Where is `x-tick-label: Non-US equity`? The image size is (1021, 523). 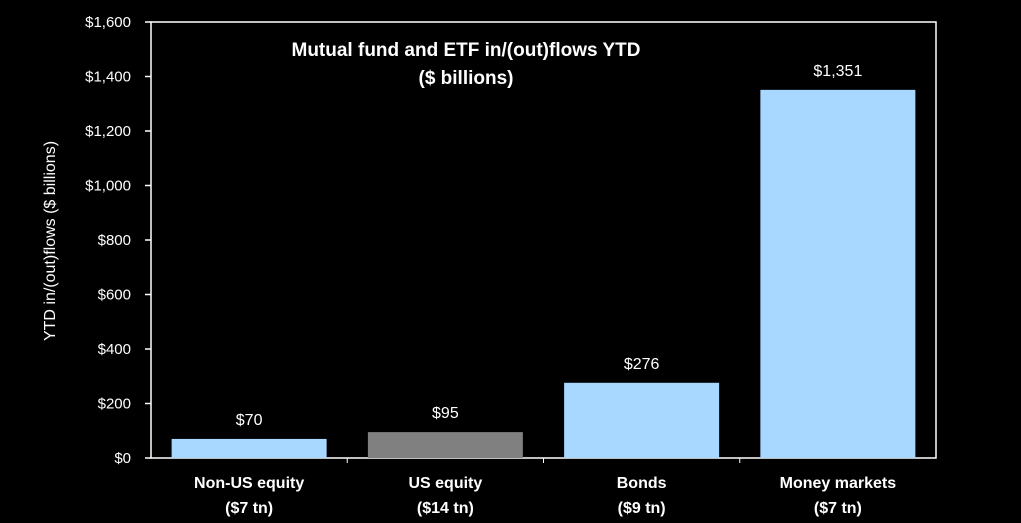 x-tick-label: Non-US equity is located at coordinates (249, 483).